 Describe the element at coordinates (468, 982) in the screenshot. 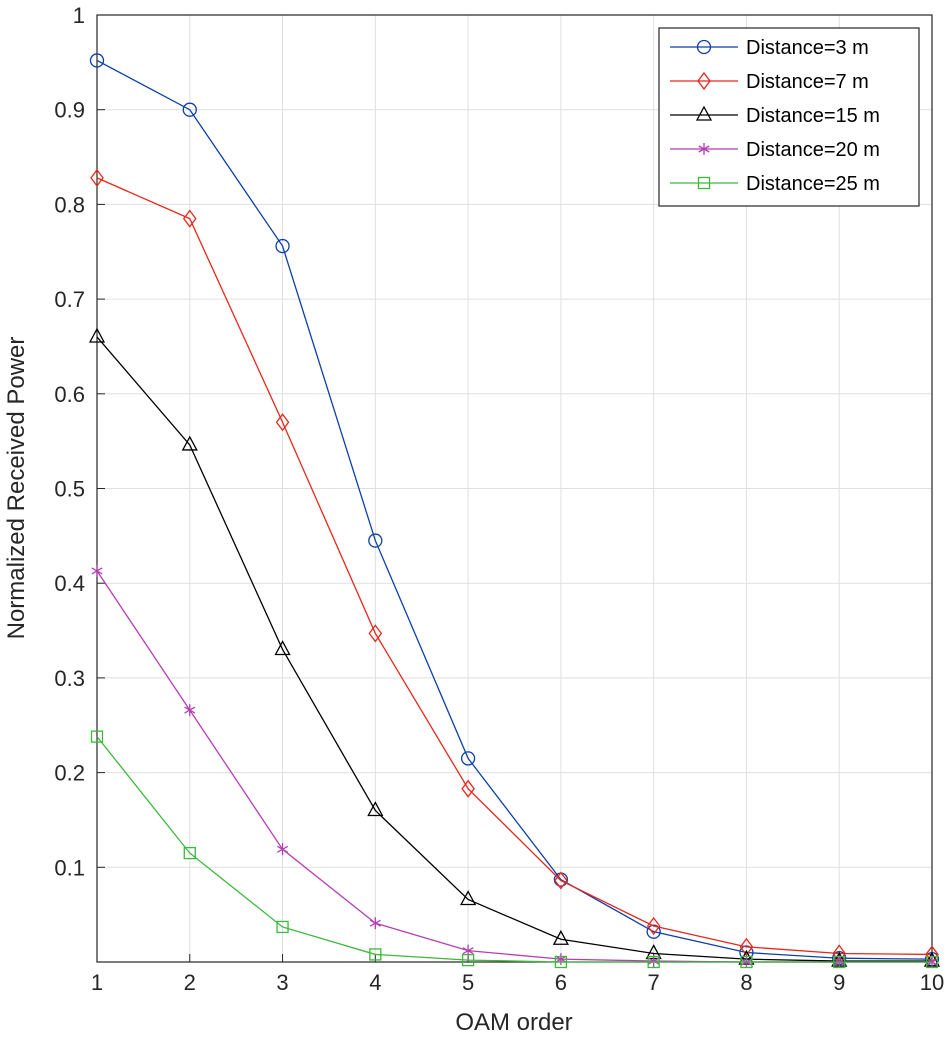

I see `x-tick-label: 5` at that location.